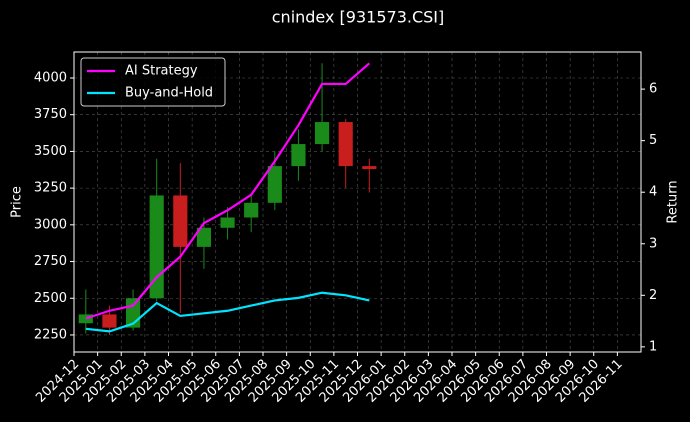 This screenshot has height=422, width=690. I want to click on y-tick-label: 3250, so click(50, 188).